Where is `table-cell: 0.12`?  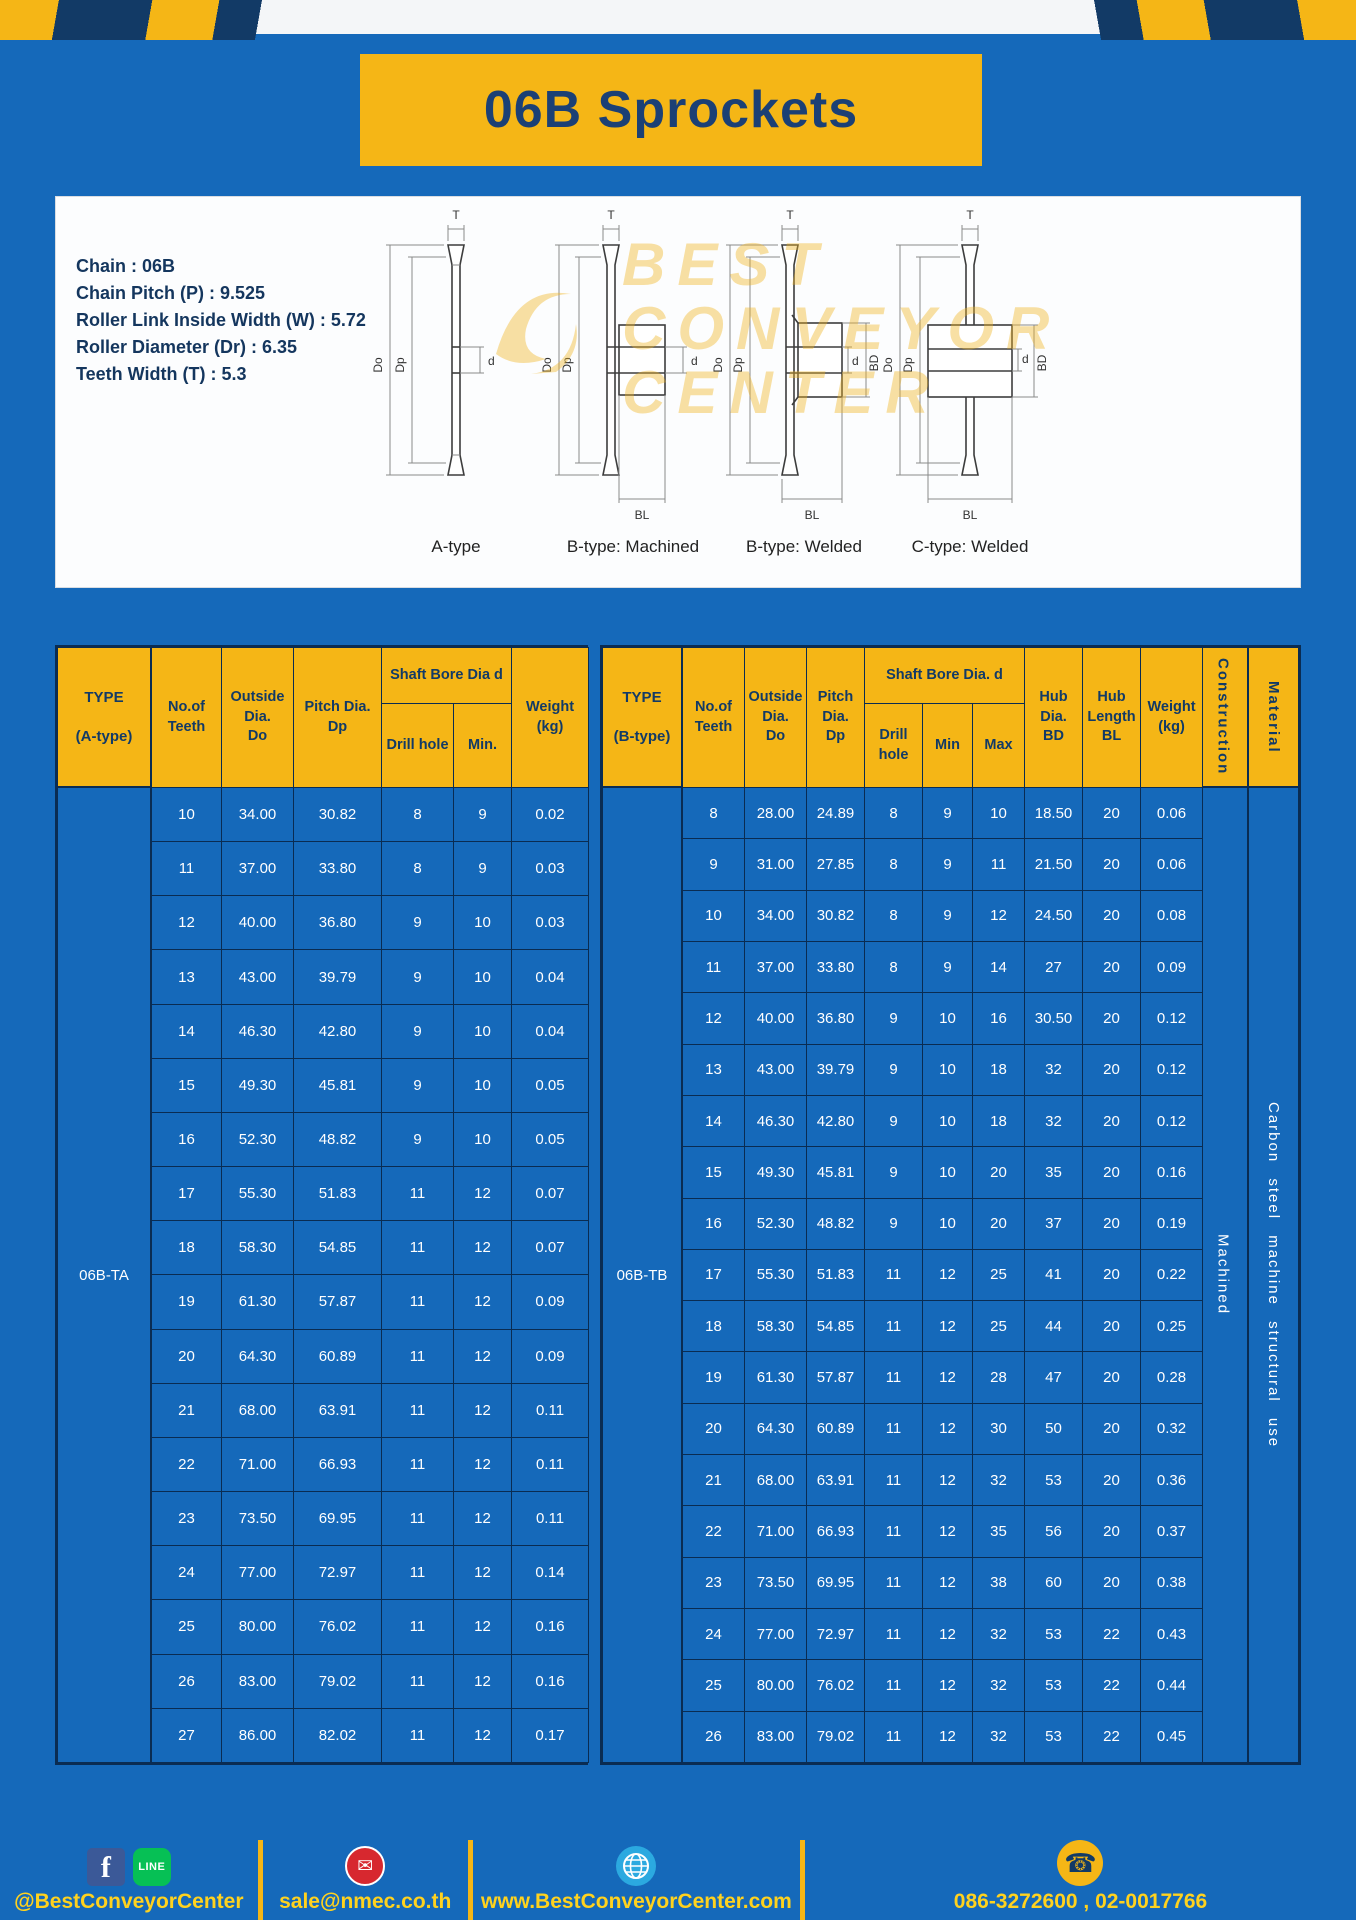
table-cell: 0.12 is located at coordinates (1172, 1018).